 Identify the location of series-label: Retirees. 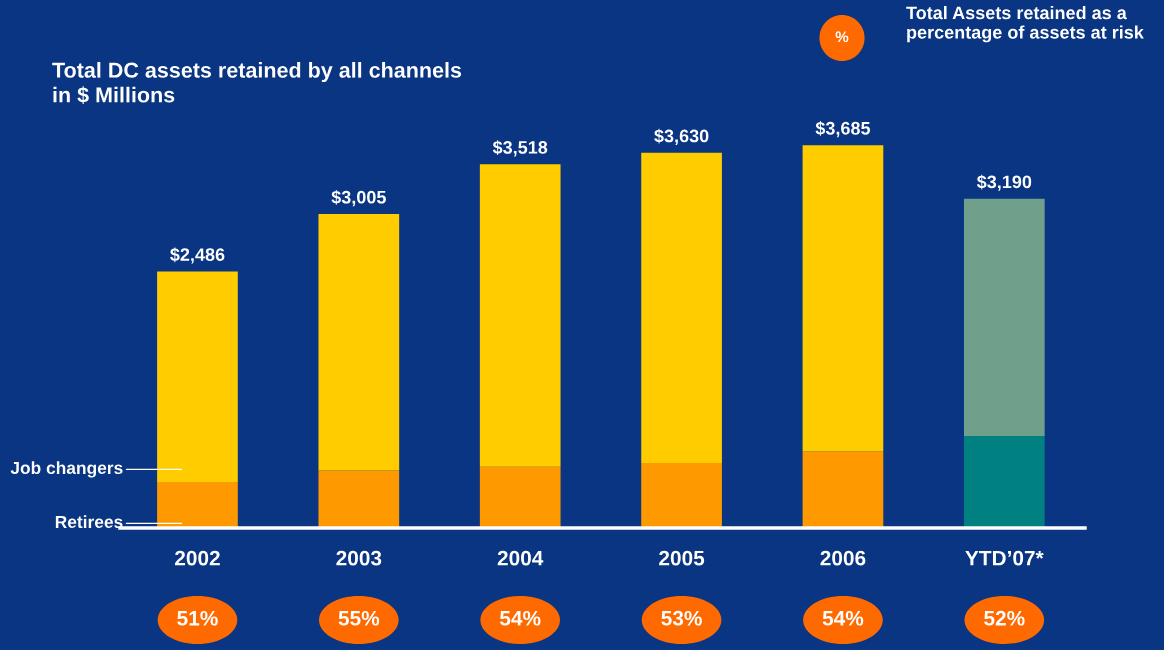
(89, 522).